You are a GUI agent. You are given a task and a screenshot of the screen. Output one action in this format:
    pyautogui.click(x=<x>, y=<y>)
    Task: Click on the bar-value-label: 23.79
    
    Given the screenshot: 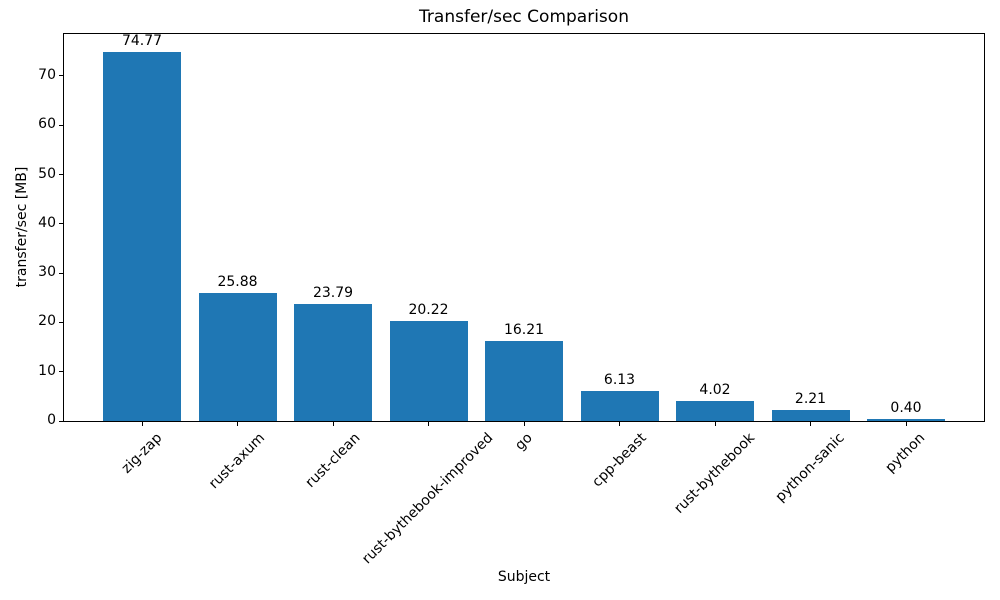 What is the action you would take?
    pyautogui.click(x=333, y=292)
    